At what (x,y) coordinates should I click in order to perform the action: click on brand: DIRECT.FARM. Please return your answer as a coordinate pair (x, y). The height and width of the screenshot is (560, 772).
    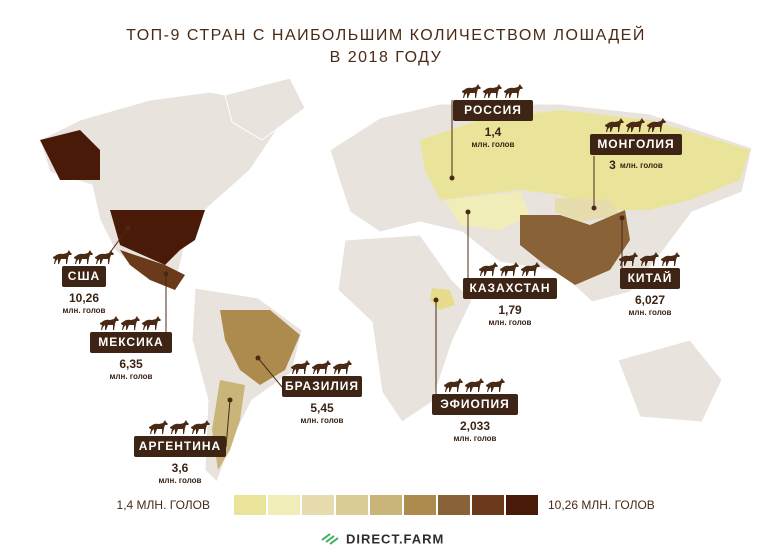
    Looking at the image, I should click on (395, 538).